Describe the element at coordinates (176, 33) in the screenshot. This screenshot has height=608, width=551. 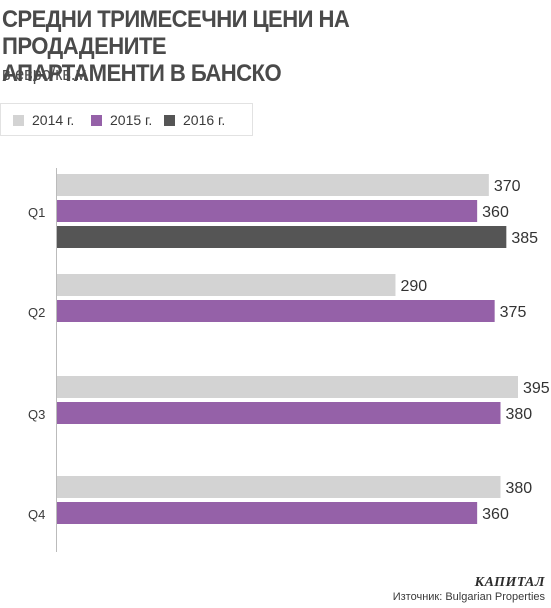
I see `chart-title-line-1: СРЕДНИ ТРИМЕСЕЧНИ ЦЕНИ НА ПРОДАДЕНИТЕ` at that location.